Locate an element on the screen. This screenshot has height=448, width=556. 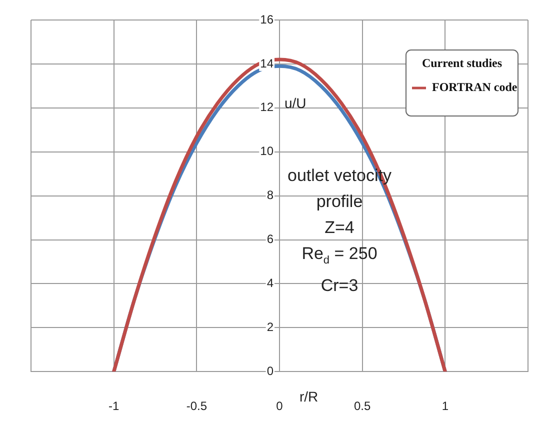
y-tick-label: 12 is located at coordinates (267, 107).